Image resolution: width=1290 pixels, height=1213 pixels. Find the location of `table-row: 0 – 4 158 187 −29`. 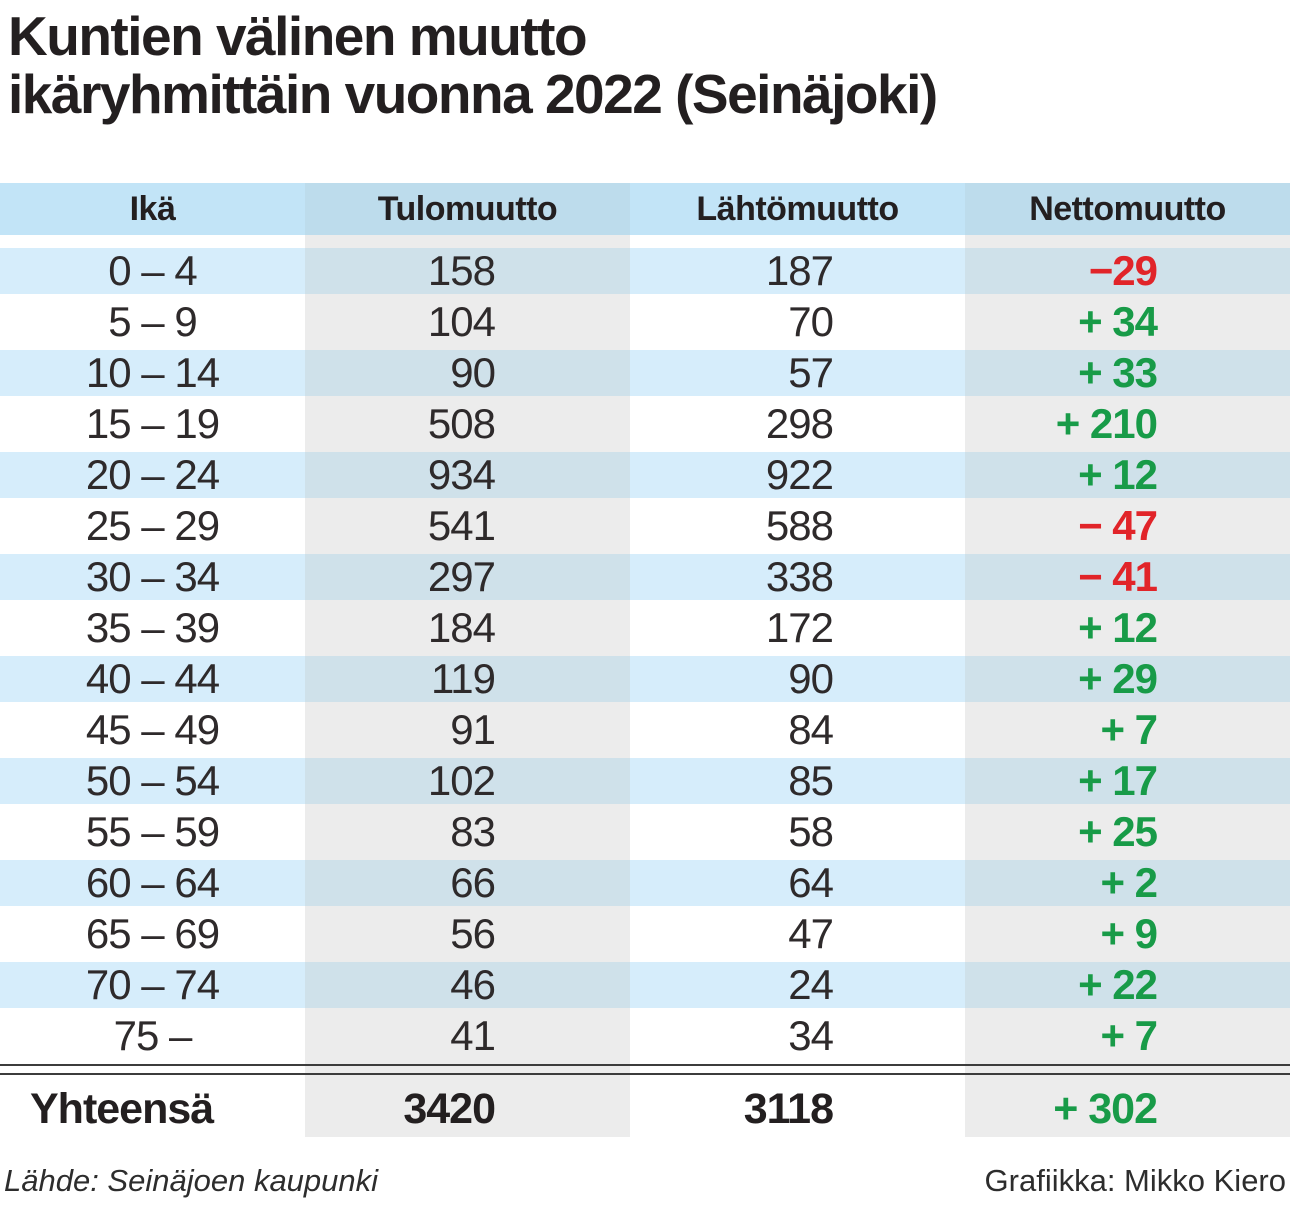

table-row: 0 – 4 158 187 −29 is located at coordinates (645, 271).